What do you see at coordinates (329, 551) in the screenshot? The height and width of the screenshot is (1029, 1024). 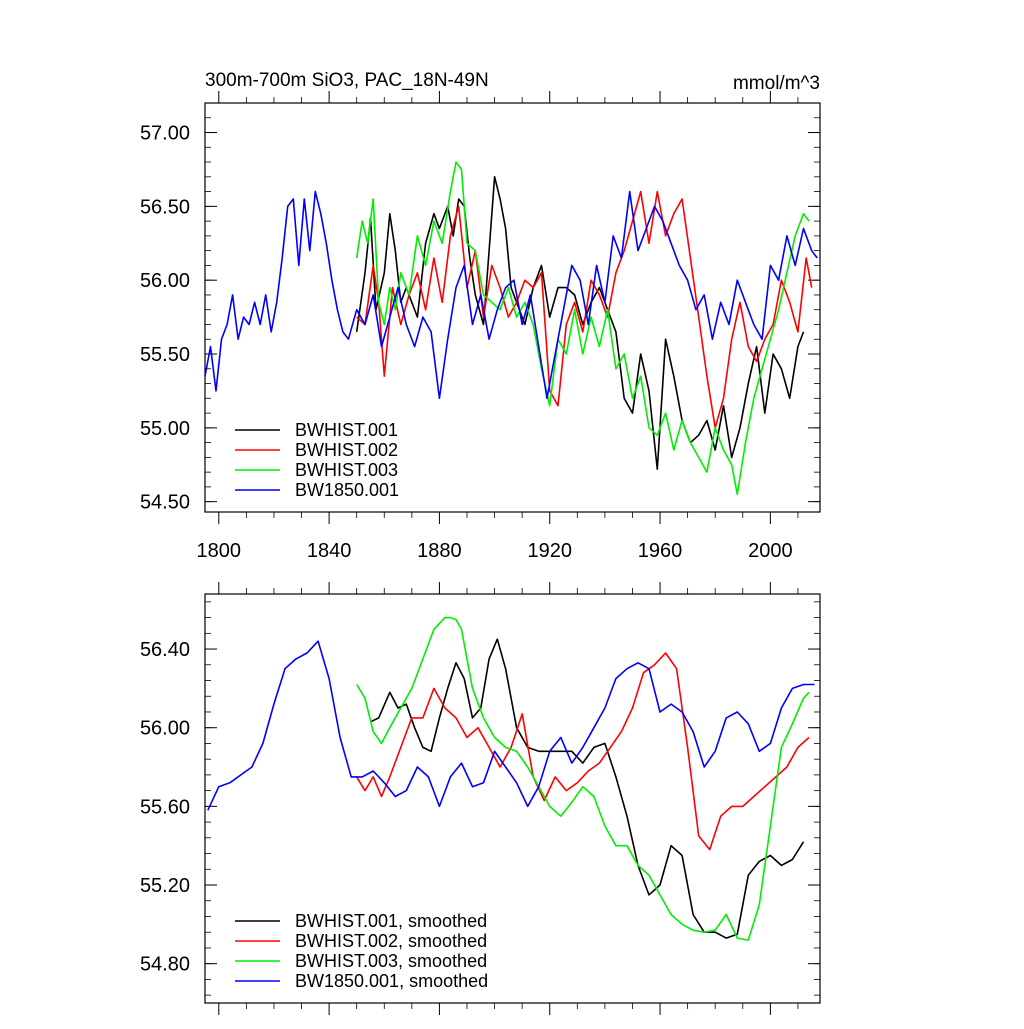 I see `x-tick-label: 1840` at bounding box center [329, 551].